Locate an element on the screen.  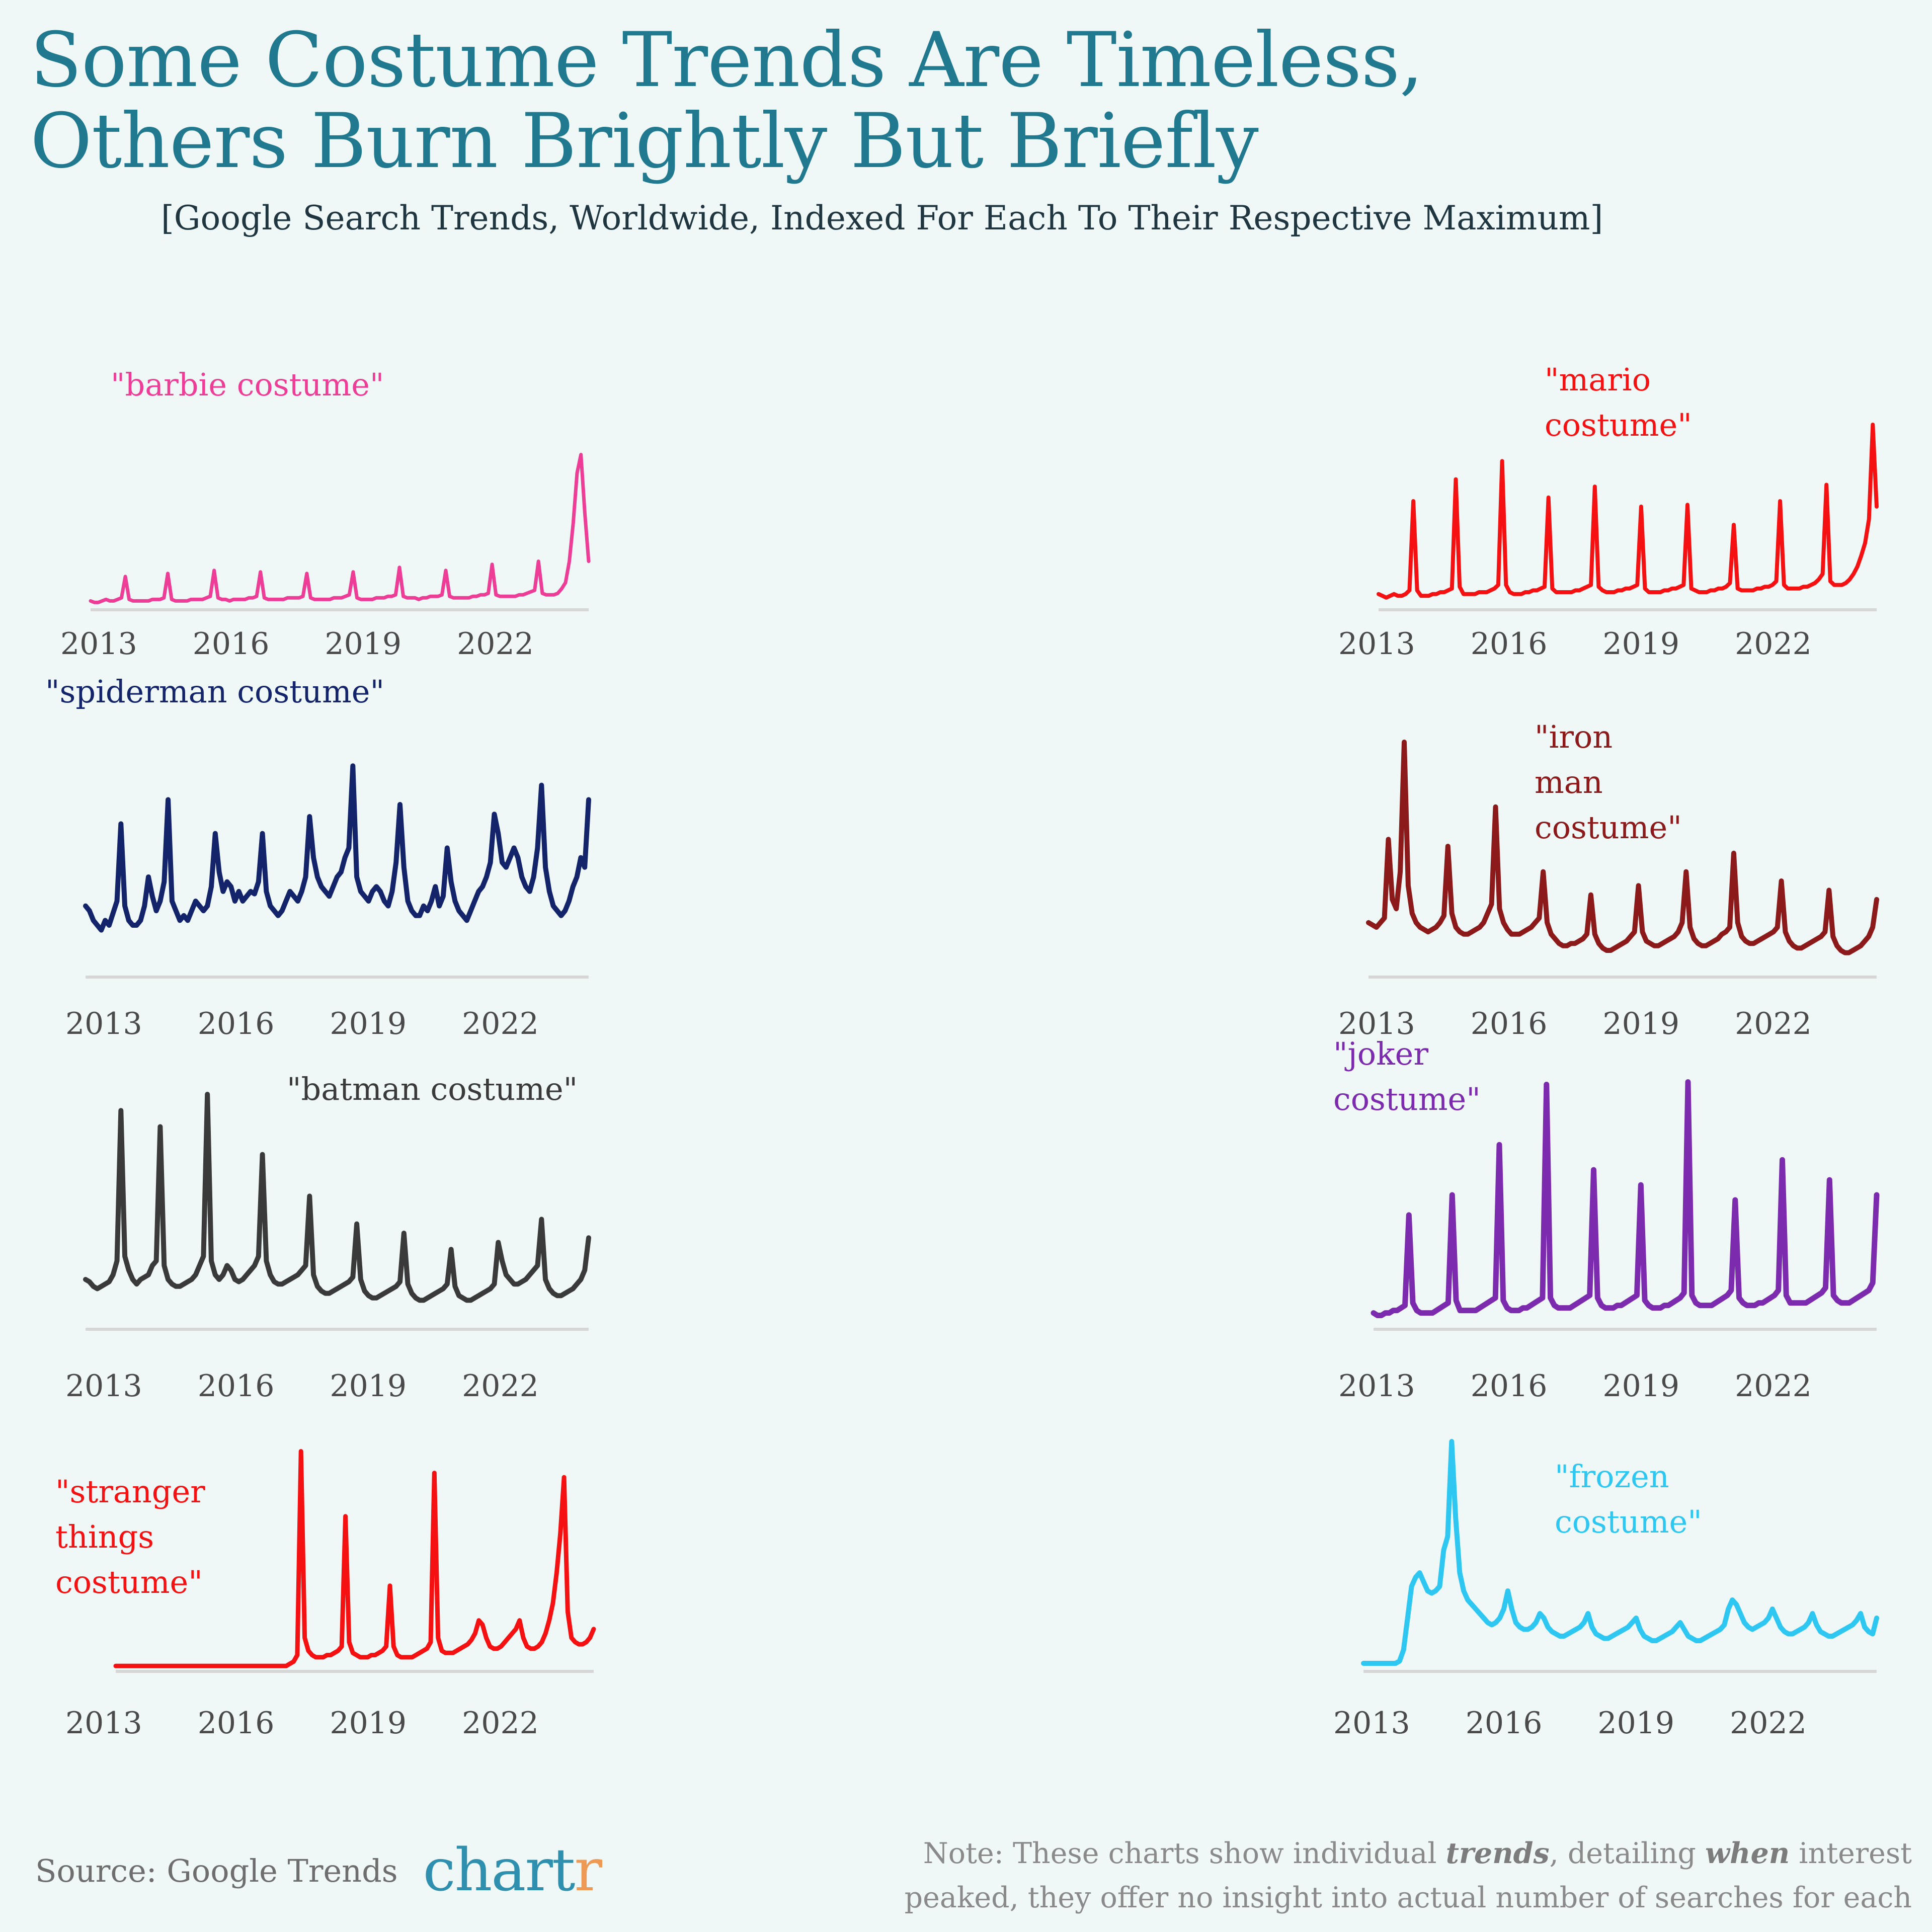
chart-panel: "frozen costume" 2013 2016 2019 2022 is located at coordinates (1254, 1620).